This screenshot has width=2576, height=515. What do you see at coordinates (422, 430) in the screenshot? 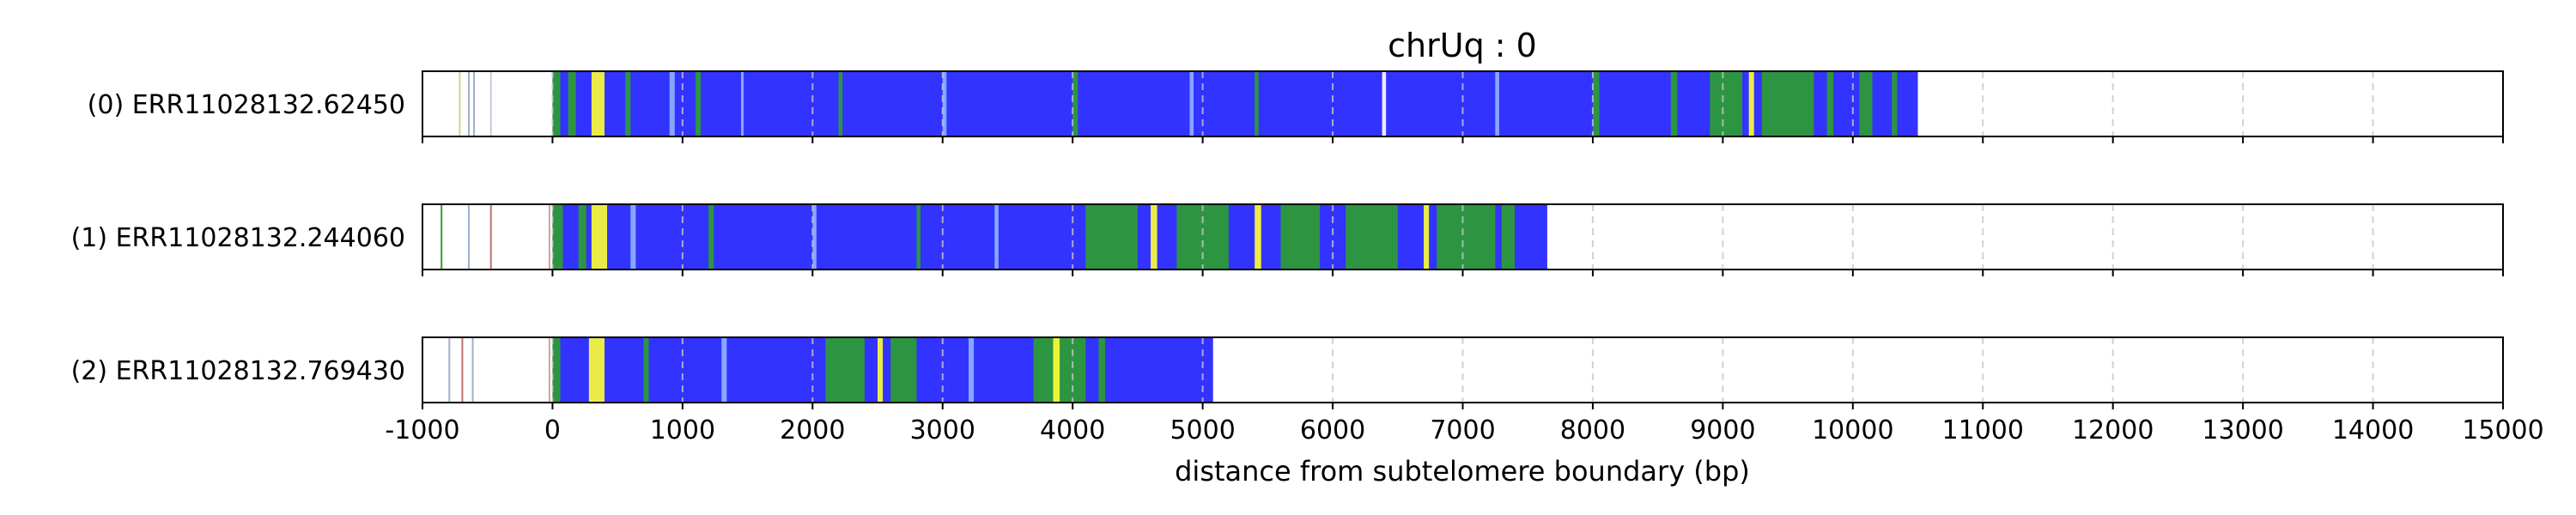
I see `x-tick-label: -1000` at bounding box center [422, 430].